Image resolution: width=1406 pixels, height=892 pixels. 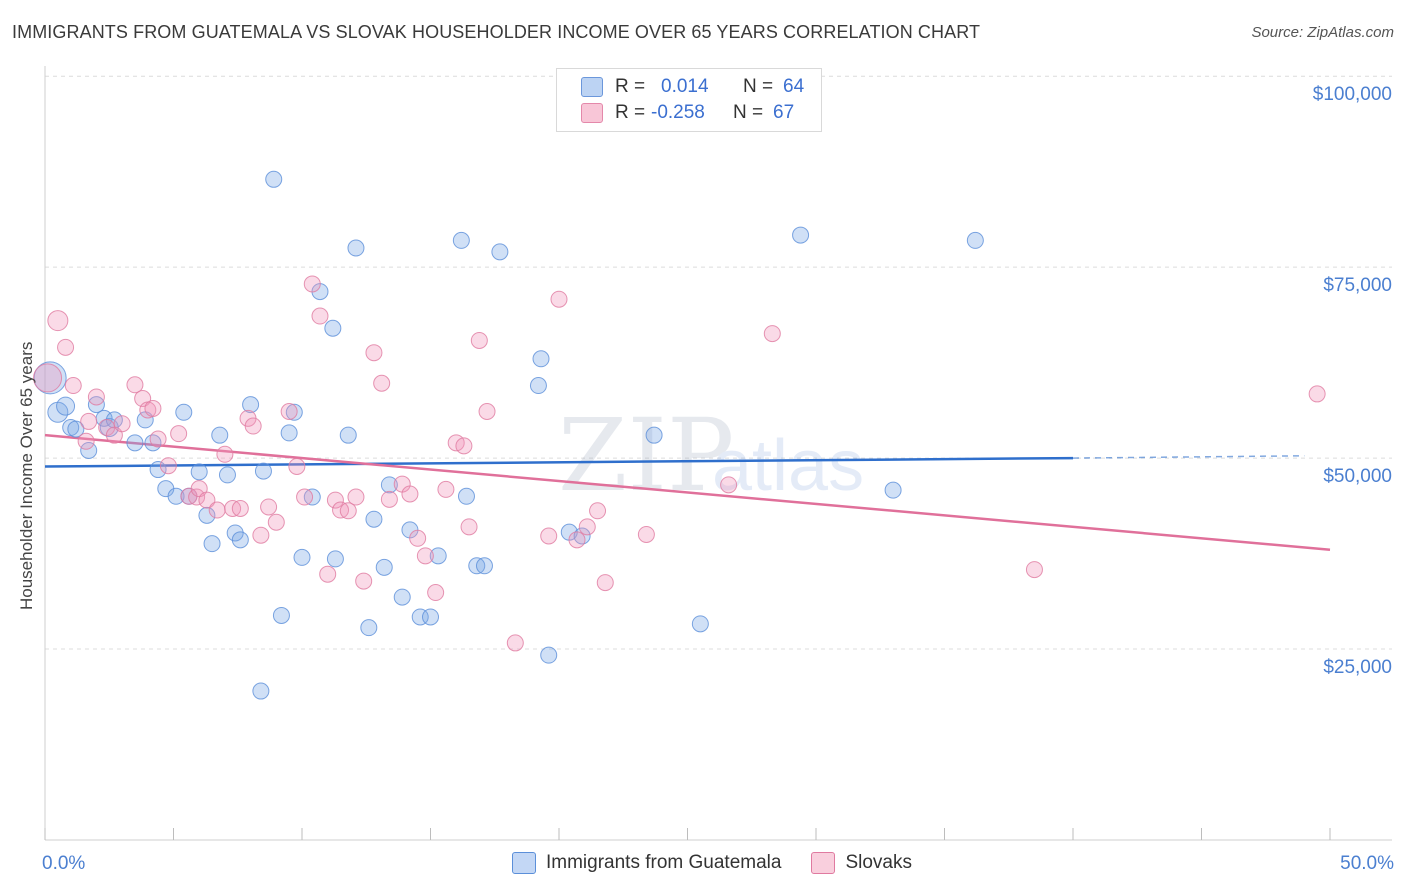 I want to click on legend-item-slovaks: Slovaks, so click(x=861, y=863).